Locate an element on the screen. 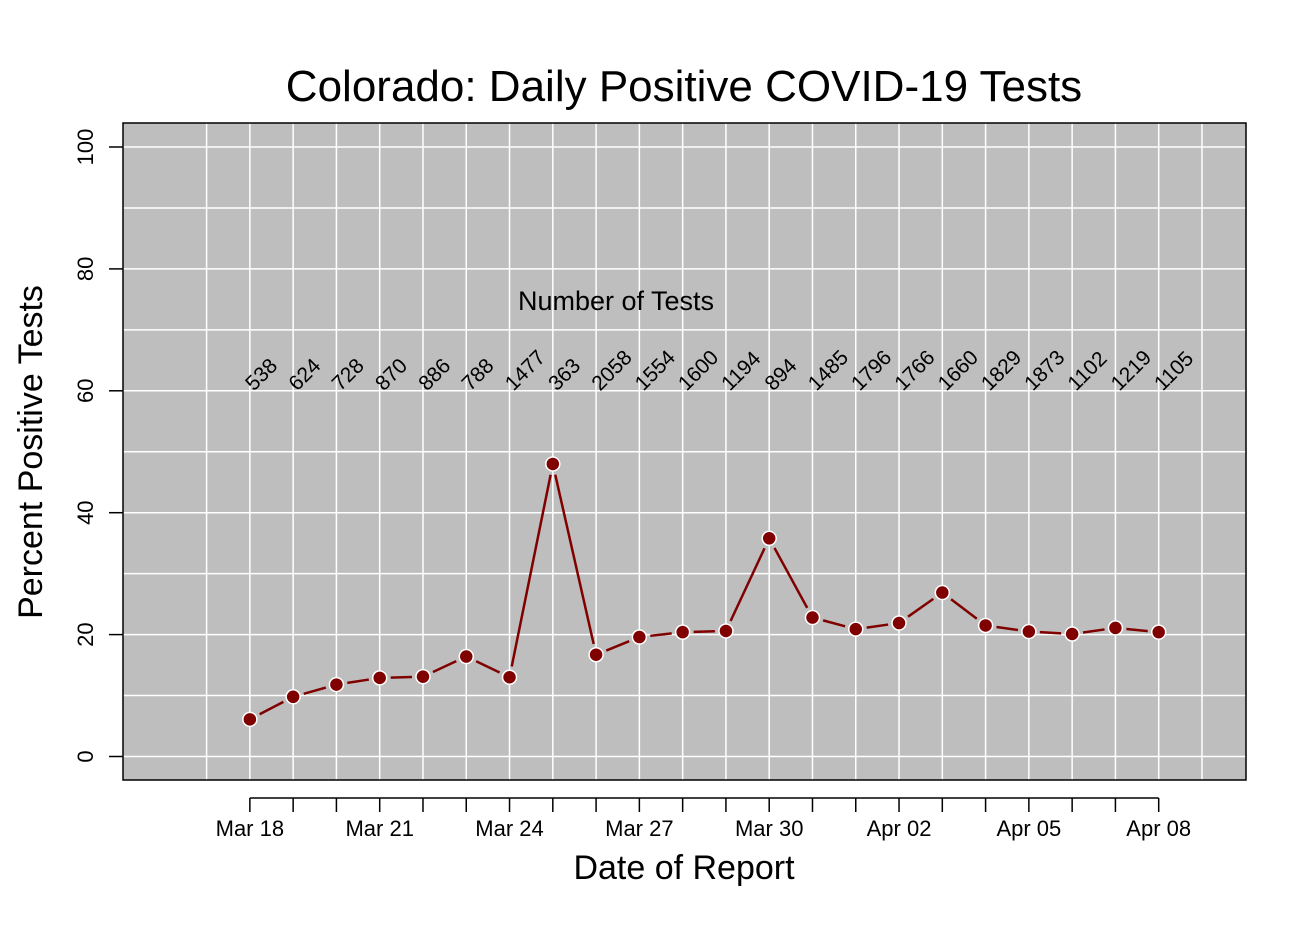 Image resolution: width=1308 pixels, height=934 pixels. x-tick-label: Mar 30 is located at coordinates (769, 828).